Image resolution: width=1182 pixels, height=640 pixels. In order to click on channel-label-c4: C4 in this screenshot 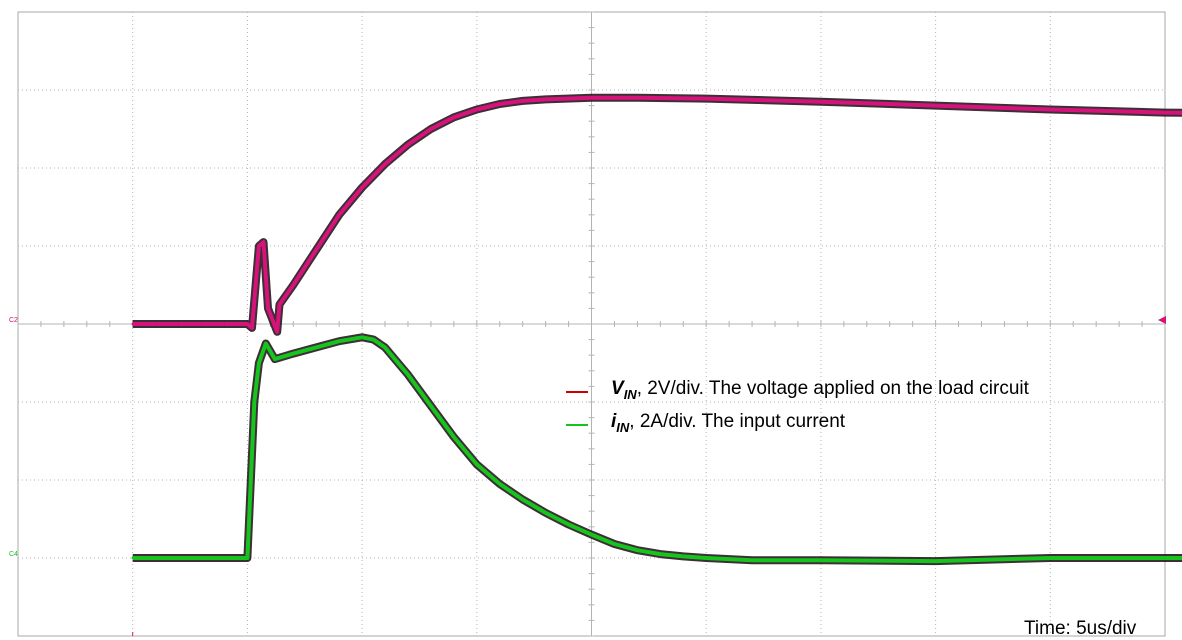, I will do `click(13, 554)`.